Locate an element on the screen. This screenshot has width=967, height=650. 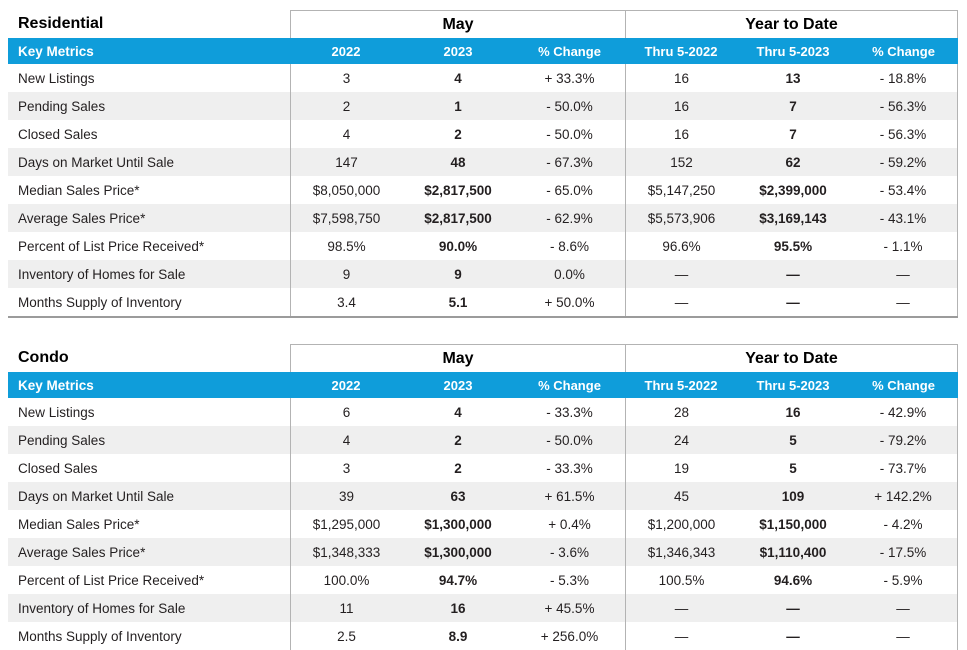
metric-value: 19 is located at coordinates (681, 468).